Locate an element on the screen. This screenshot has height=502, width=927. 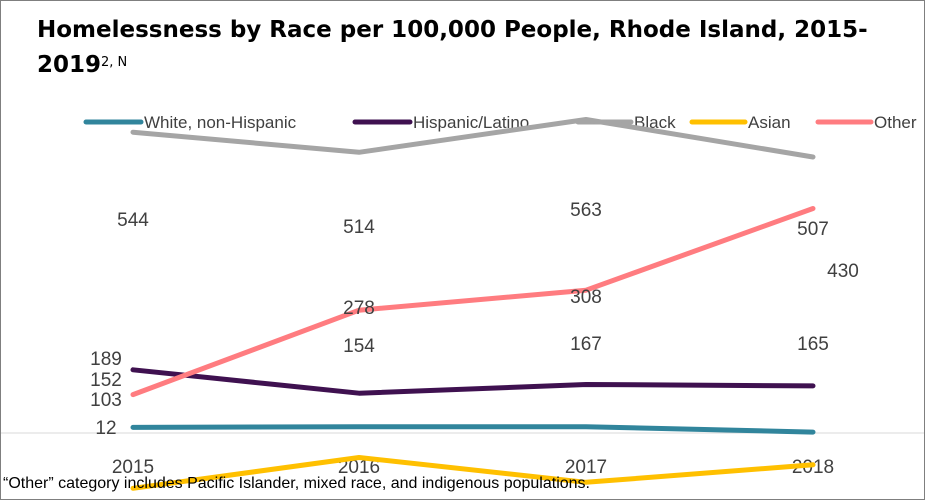
data-label: 152 is located at coordinates (106, 380).